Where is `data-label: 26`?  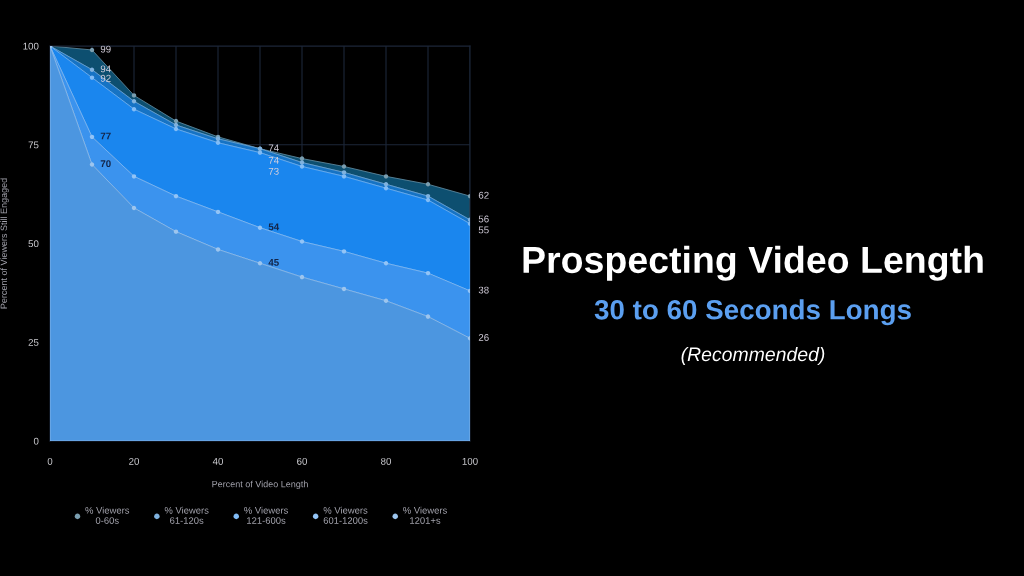 data-label: 26 is located at coordinates (483, 337).